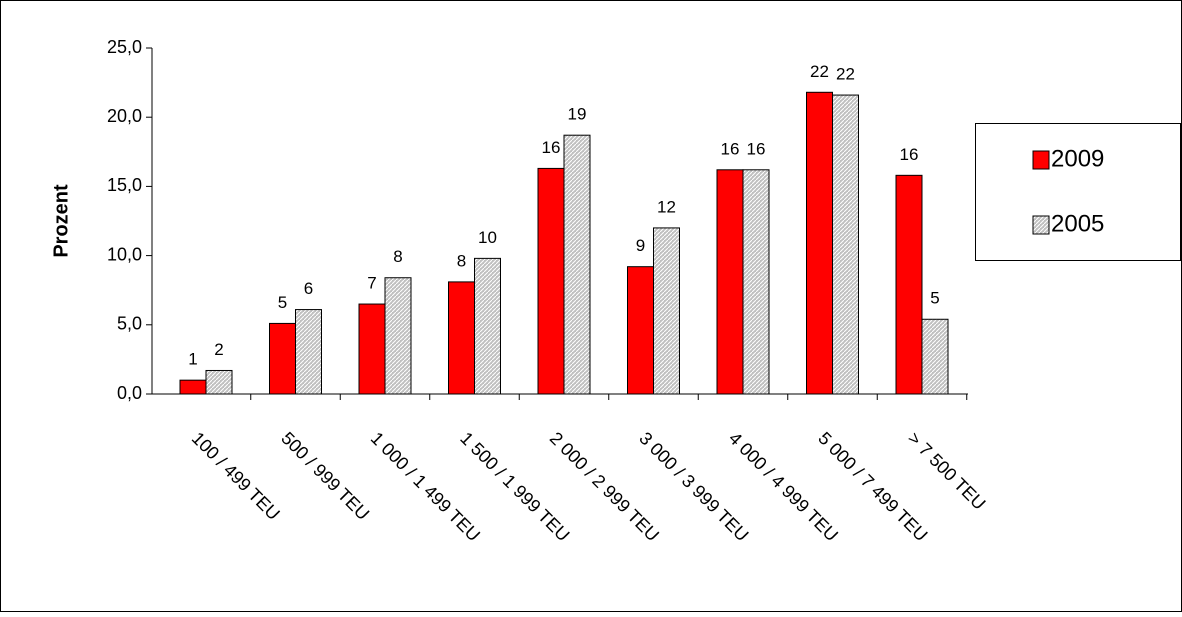 The image size is (1182, 617). I want to click on value-label: 6, so click(308, 288).